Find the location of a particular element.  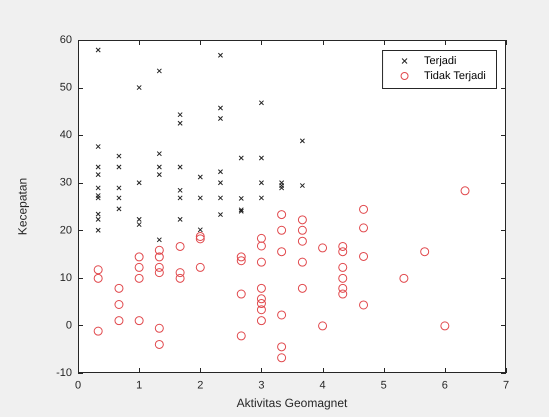

y-tick-label: 60 is located at coordinates (66, 40).